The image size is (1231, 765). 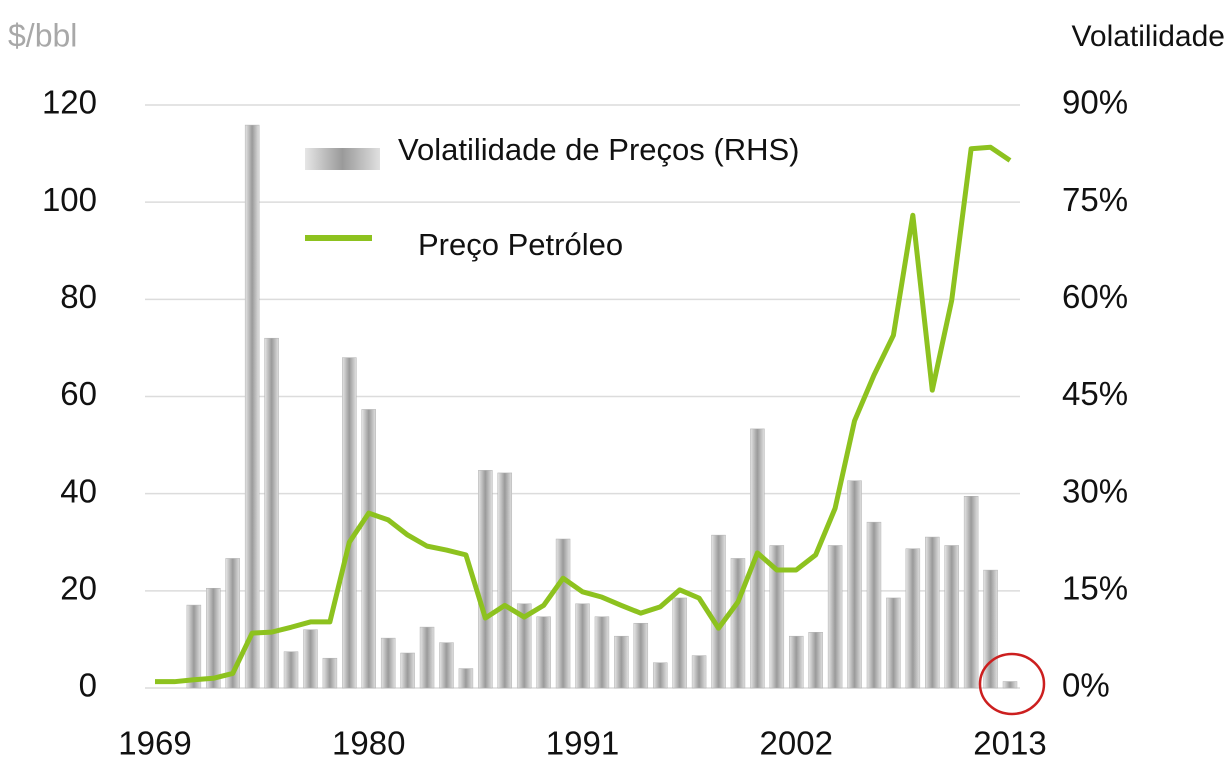 I want to click on y-axis-title: $/bbl, so click(x=42, y=35).